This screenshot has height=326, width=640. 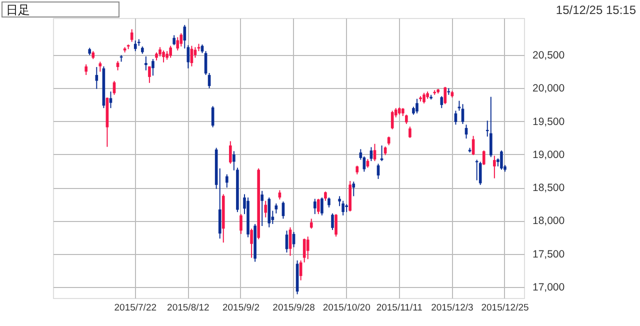 What do you see at coordinates (548, 221) in the screenshot?
I see `y-tick-label: 18,000` at bounding box center [548, 221].